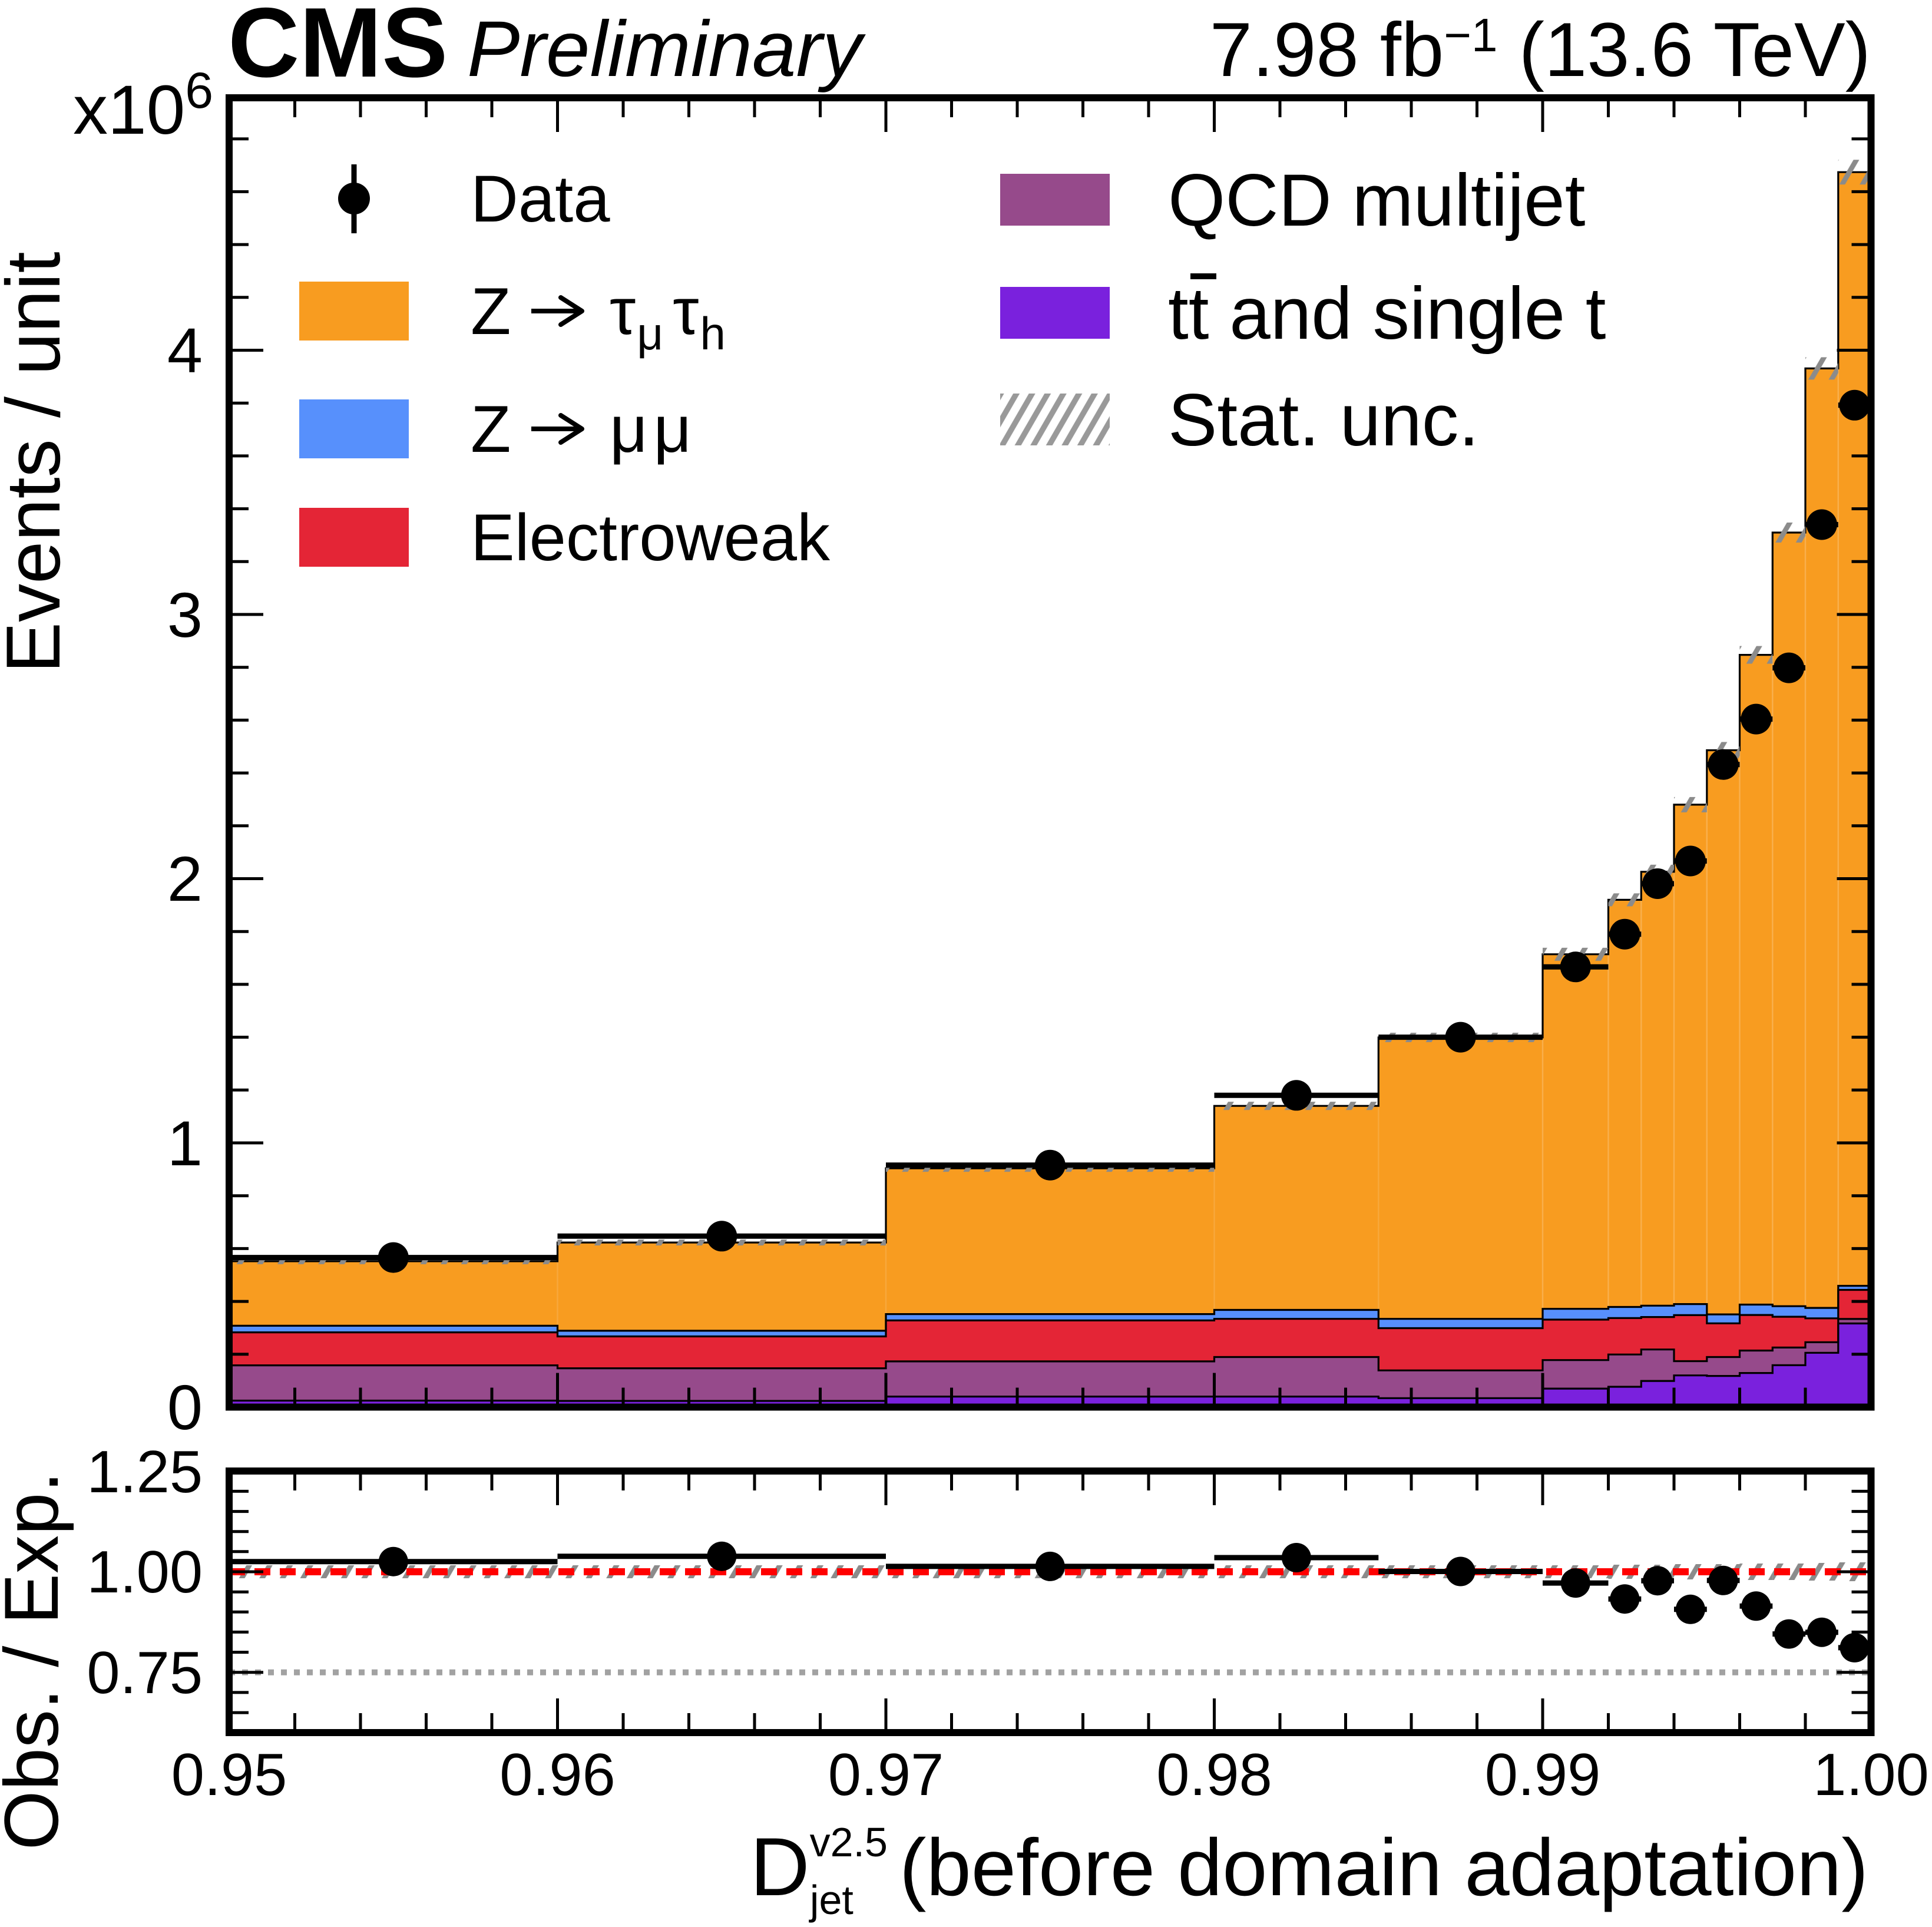 This screenshot has width=1932, height=1927. Describe the element at coordinates (540, 199) in the screenshot. I see `svg-text: Data` at that location.